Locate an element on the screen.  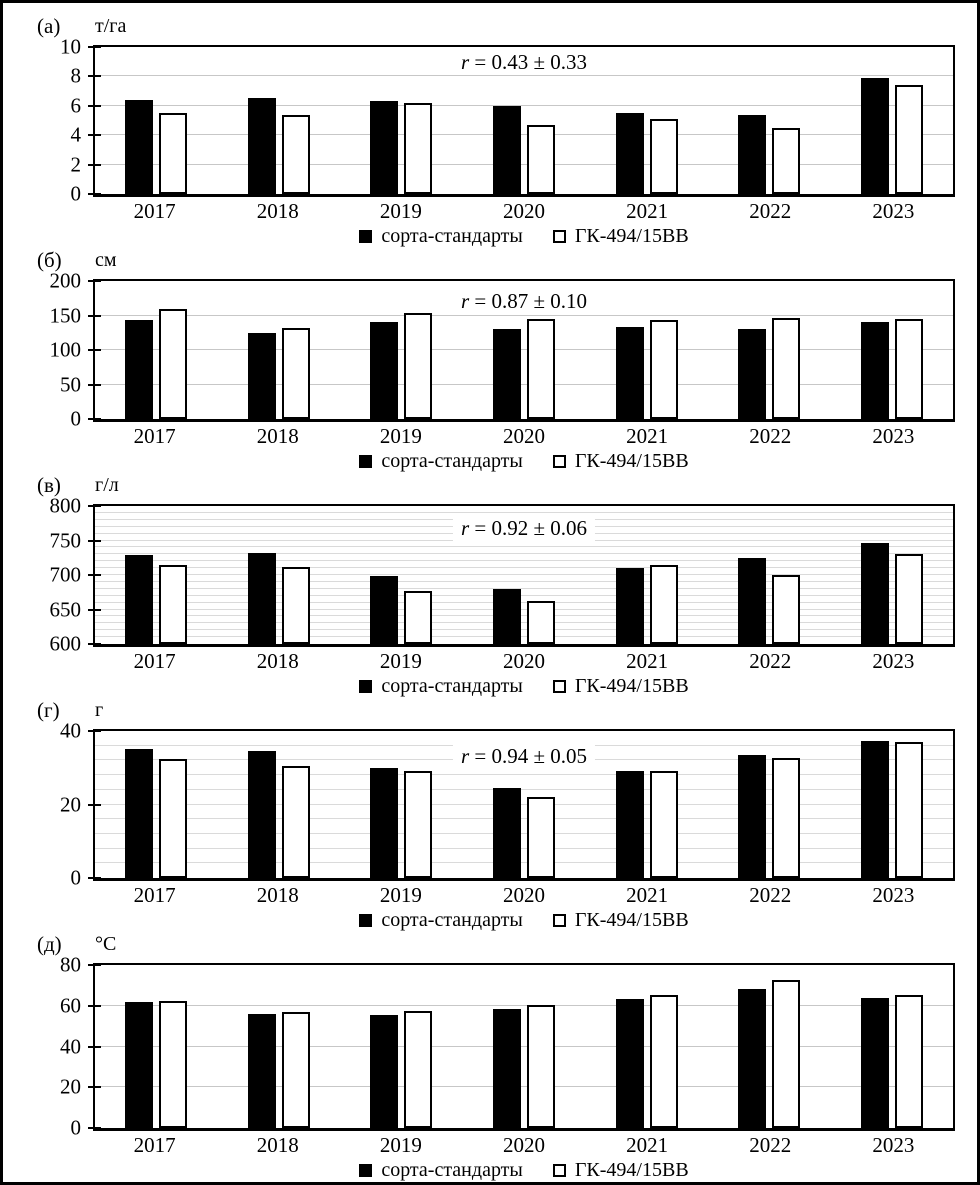
bar-group-2023 is located at coordinates (891, 804).